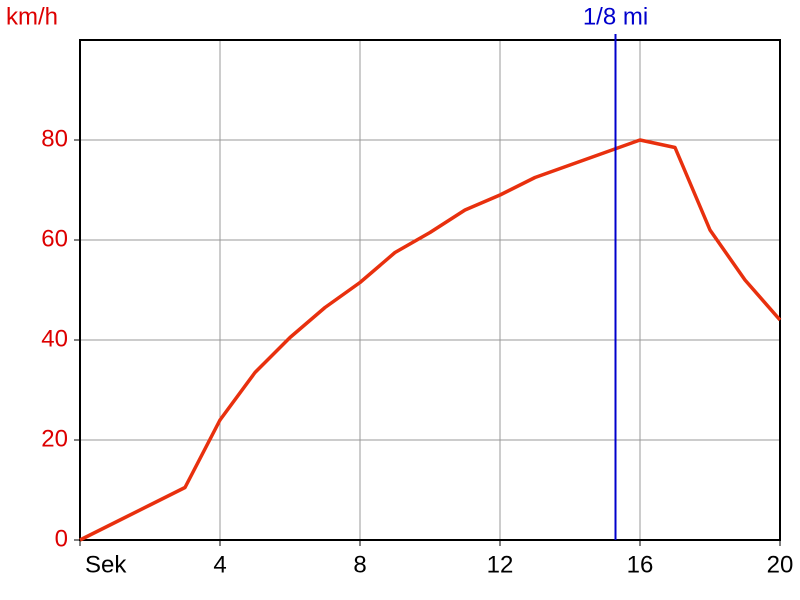 The height and width of the screenshot is (600, 800). Describe the element at coordinates (615, 16) in the screenshot. I see `marker-label: 1/8 mi` at that location.